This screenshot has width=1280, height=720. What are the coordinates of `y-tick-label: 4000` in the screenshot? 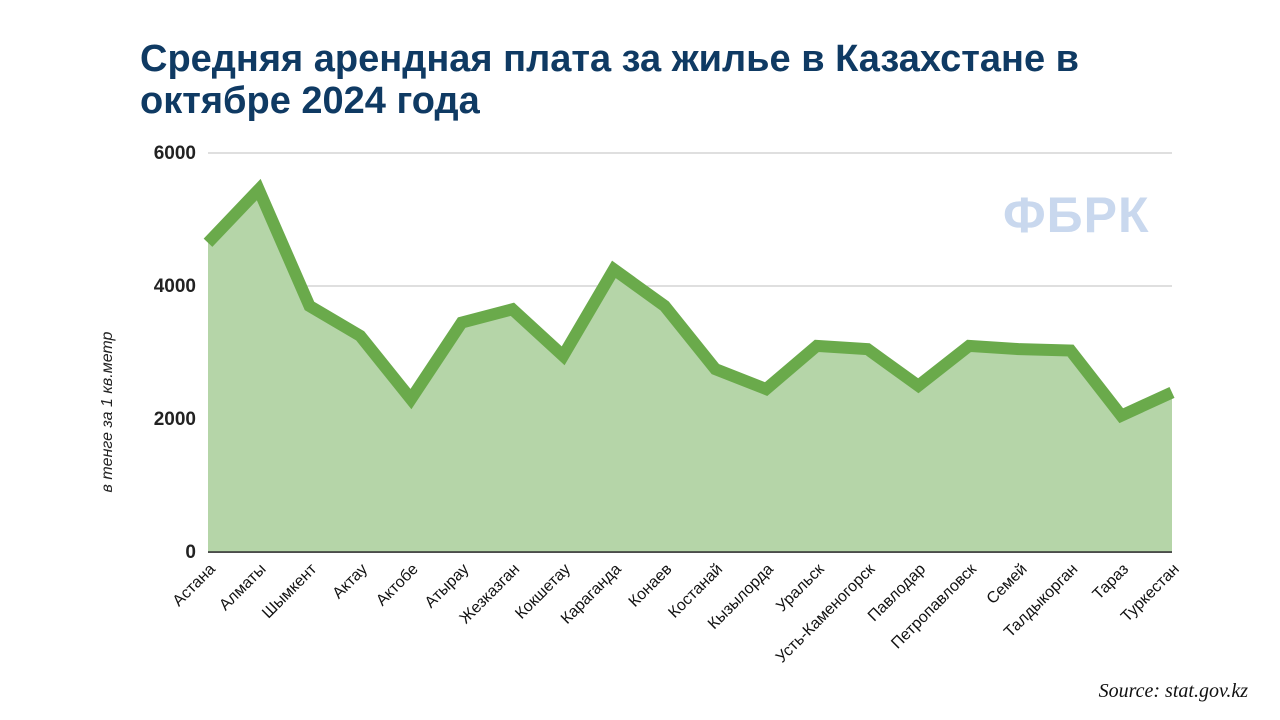 It's located at (175, 286).